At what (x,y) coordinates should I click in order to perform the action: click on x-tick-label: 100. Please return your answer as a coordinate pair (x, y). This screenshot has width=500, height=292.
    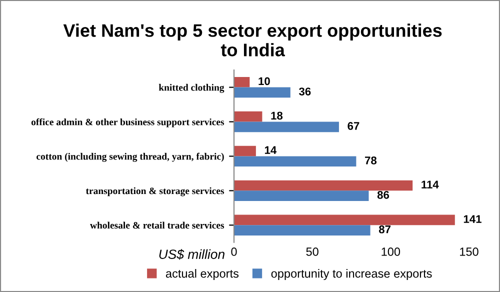
    Looking at the image, I should click on (391, 252).